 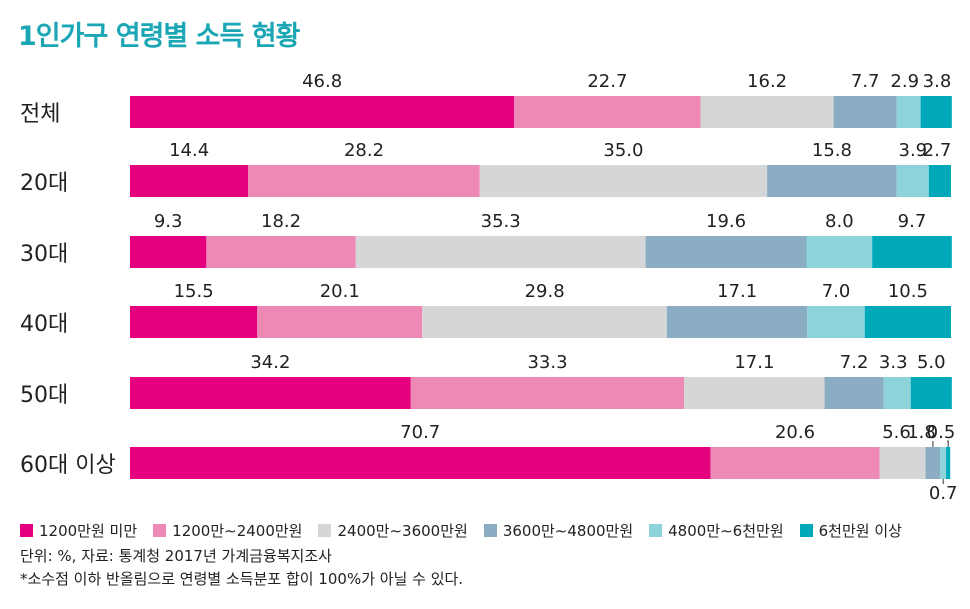 What do you see at coordinates (545, 291) in the screenshot?
I see `data-label: 29.8` at bounding box center [545, 291].